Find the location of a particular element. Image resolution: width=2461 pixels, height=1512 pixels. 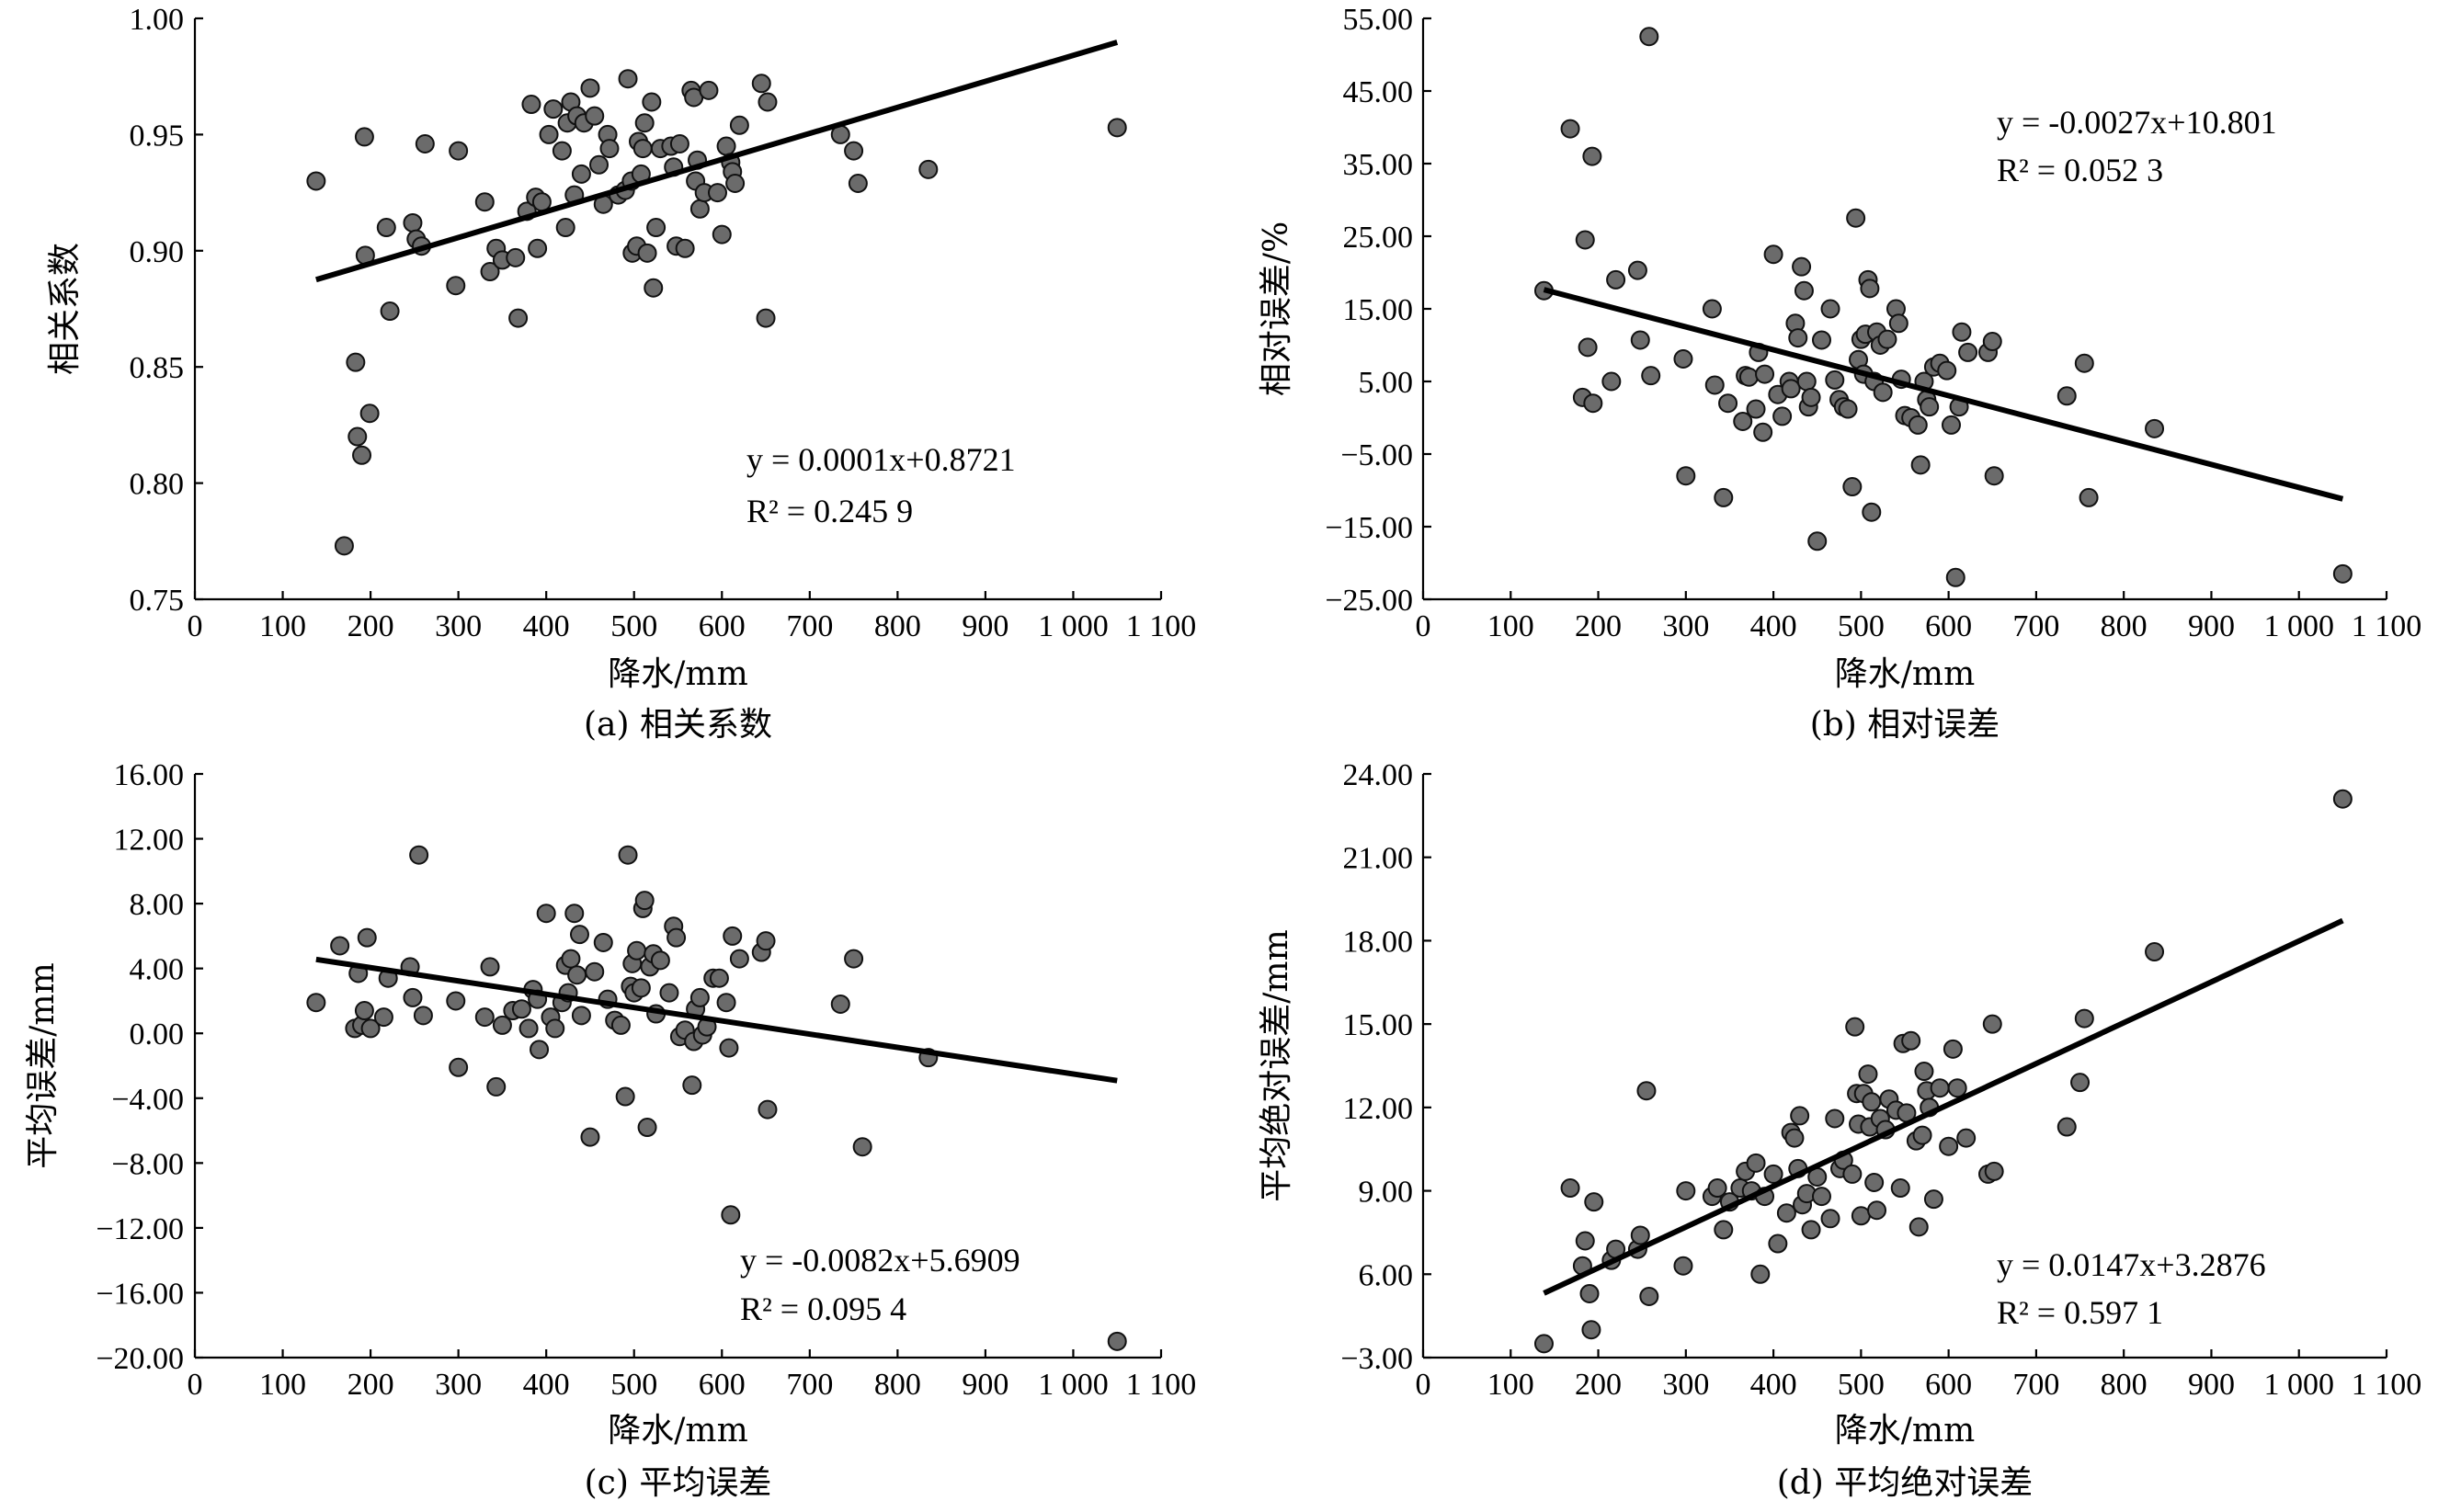

x-tick-label: 200 is located at coordinates (1598, 1385).